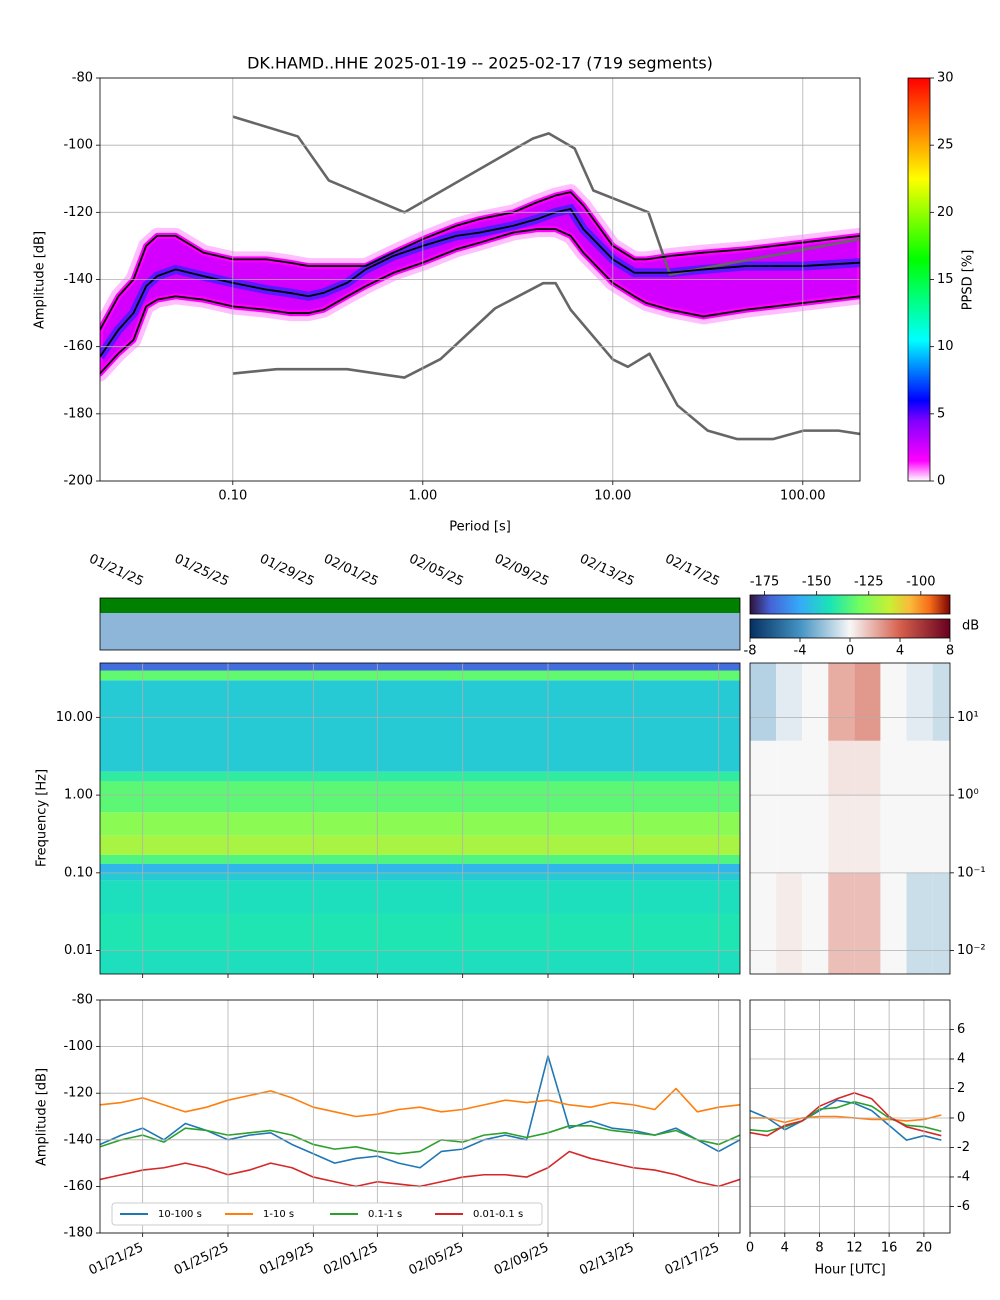 The width and height of the screenshot is (1000, 1300). Describe the element at coordinates (945, 279) in the screenshot. I see `colorbar-tick-label: 15` at that location.